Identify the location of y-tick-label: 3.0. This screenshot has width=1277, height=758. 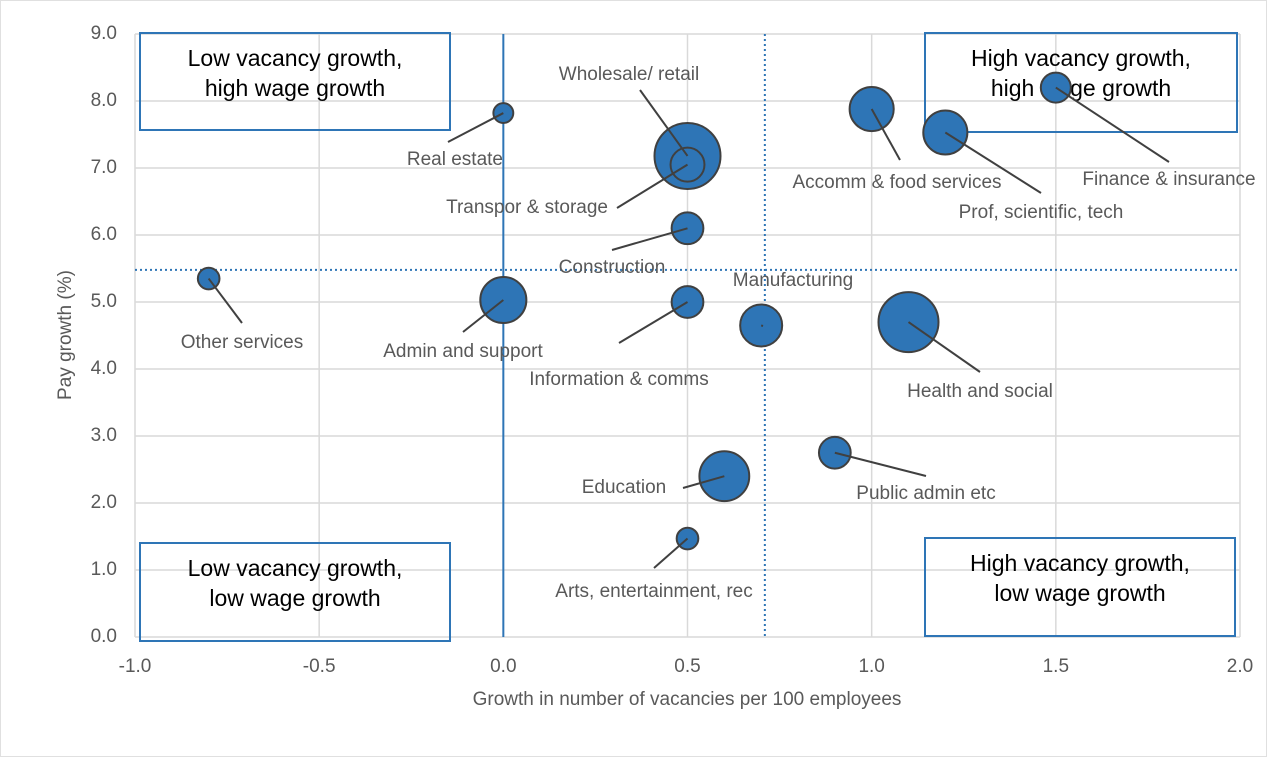
(104, 435).